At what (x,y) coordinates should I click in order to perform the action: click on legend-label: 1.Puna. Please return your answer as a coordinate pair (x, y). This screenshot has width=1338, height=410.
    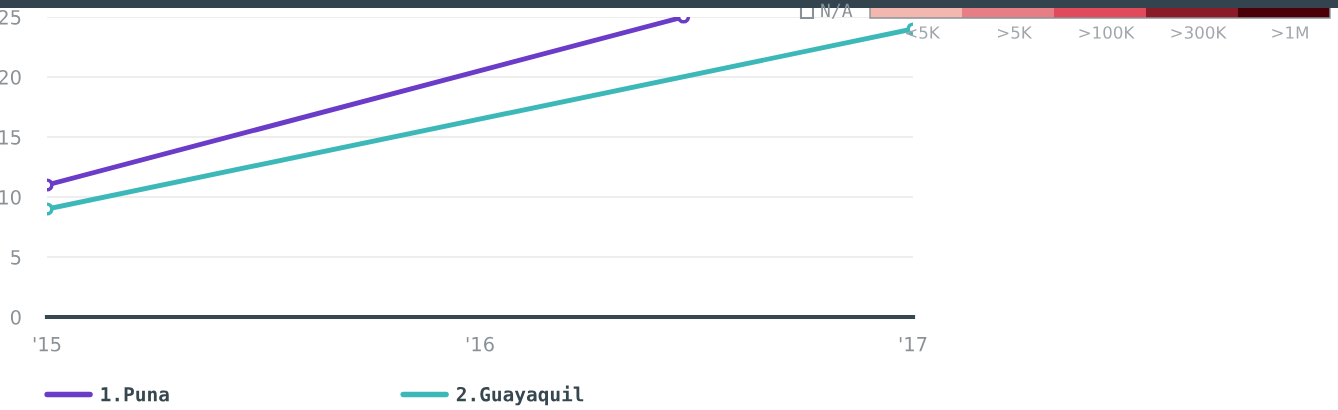
    Looking at the image, I should click on (135, 394).